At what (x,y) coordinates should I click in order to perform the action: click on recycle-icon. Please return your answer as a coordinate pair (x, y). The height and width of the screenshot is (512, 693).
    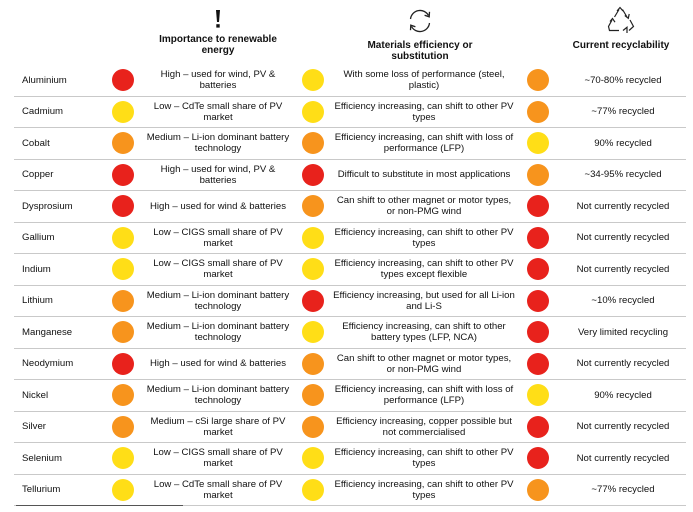
    Looking at the image, I should click on (621, 19).